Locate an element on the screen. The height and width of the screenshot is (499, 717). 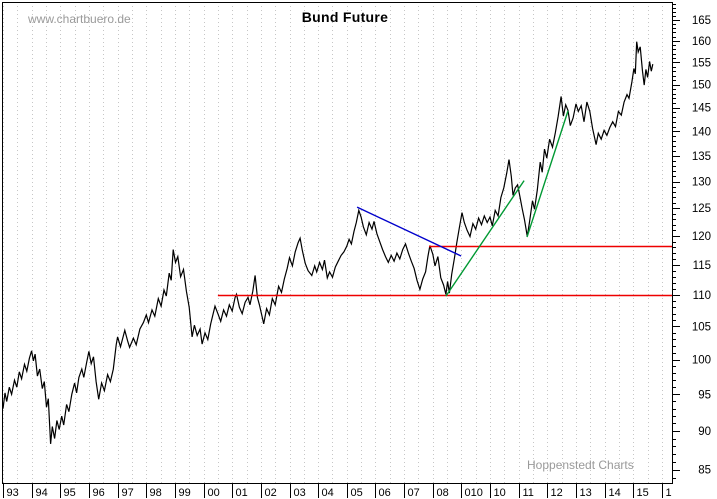
x-axis-label: 06 is located at coordinates (385, 493).